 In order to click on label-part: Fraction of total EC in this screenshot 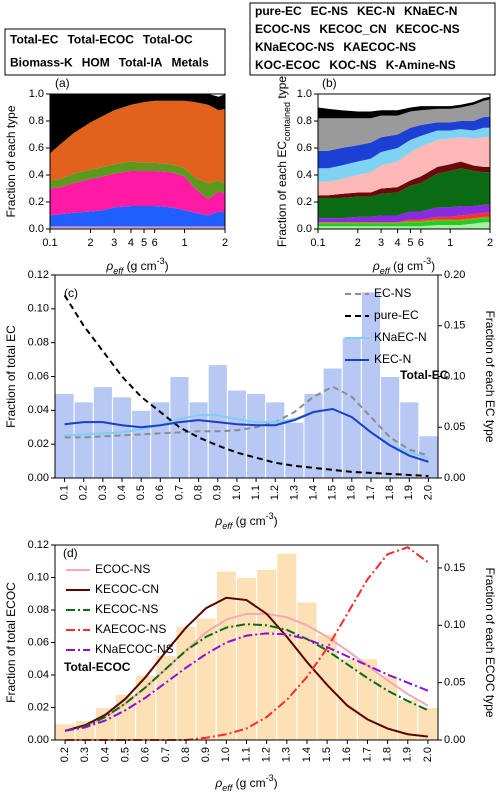, I will do `click(11, 376)`.